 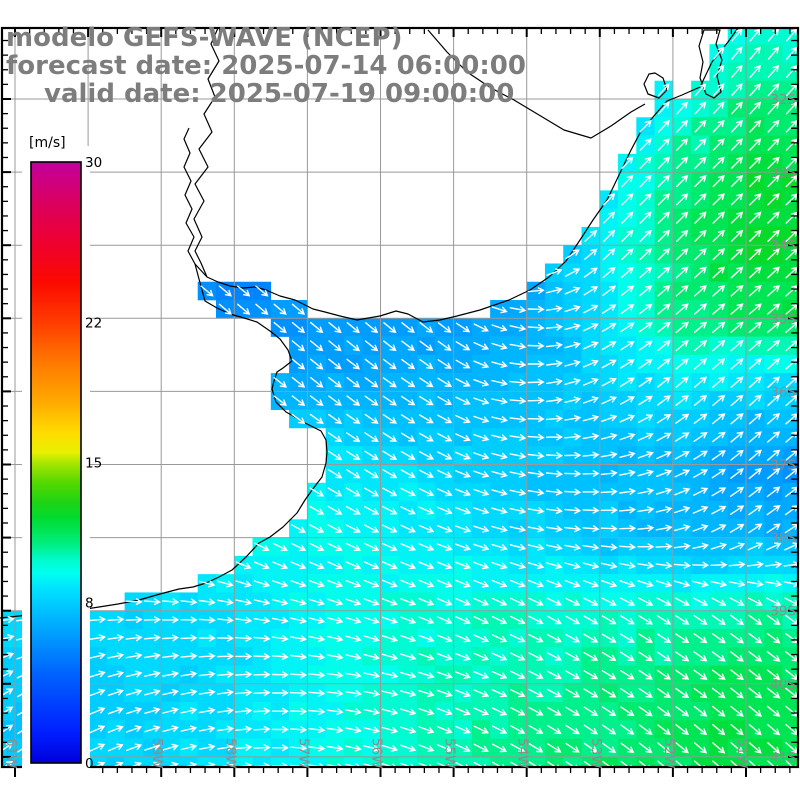 I want to click on latitude-label: 33S, so click(x=783, y=173).